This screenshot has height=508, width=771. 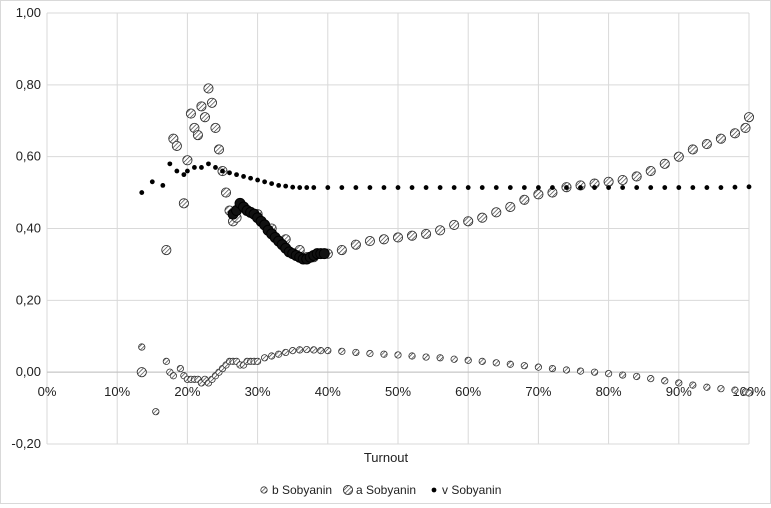 What do you see at coordinates (28, 371) in the screenshot?
I see `y-tick-label: 0,00` at bounding box center [28, 371].